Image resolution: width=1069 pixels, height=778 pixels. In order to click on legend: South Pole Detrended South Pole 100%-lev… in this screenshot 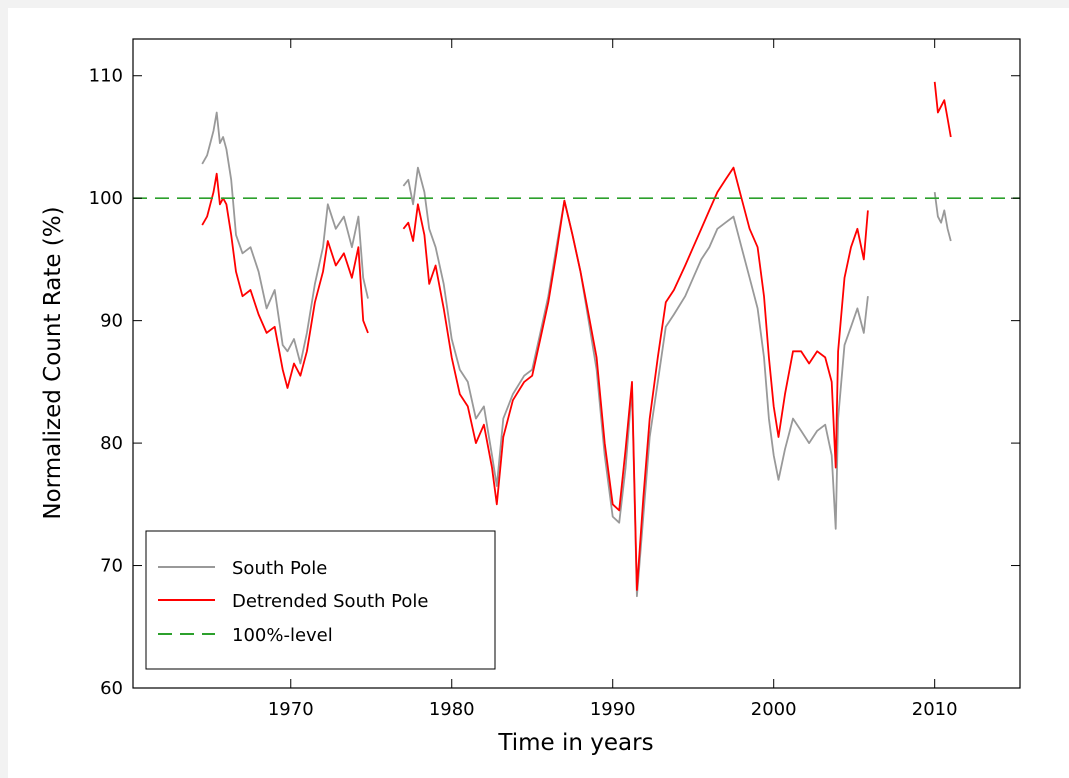, I will do `click(320, 600)`.